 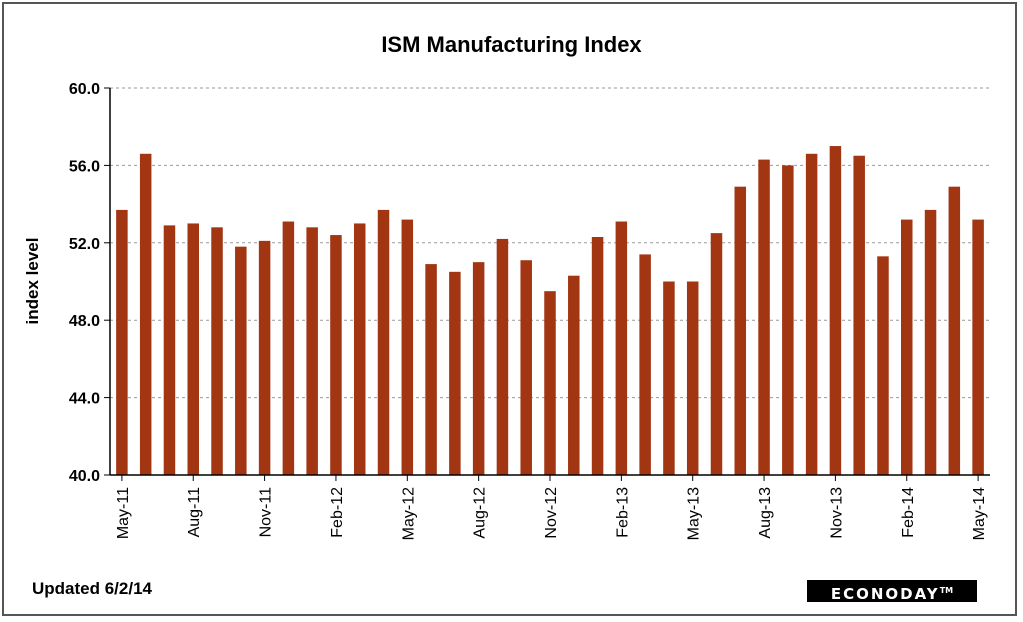 I want to click on y-axis-label: index level, so click(x=32, y=281).